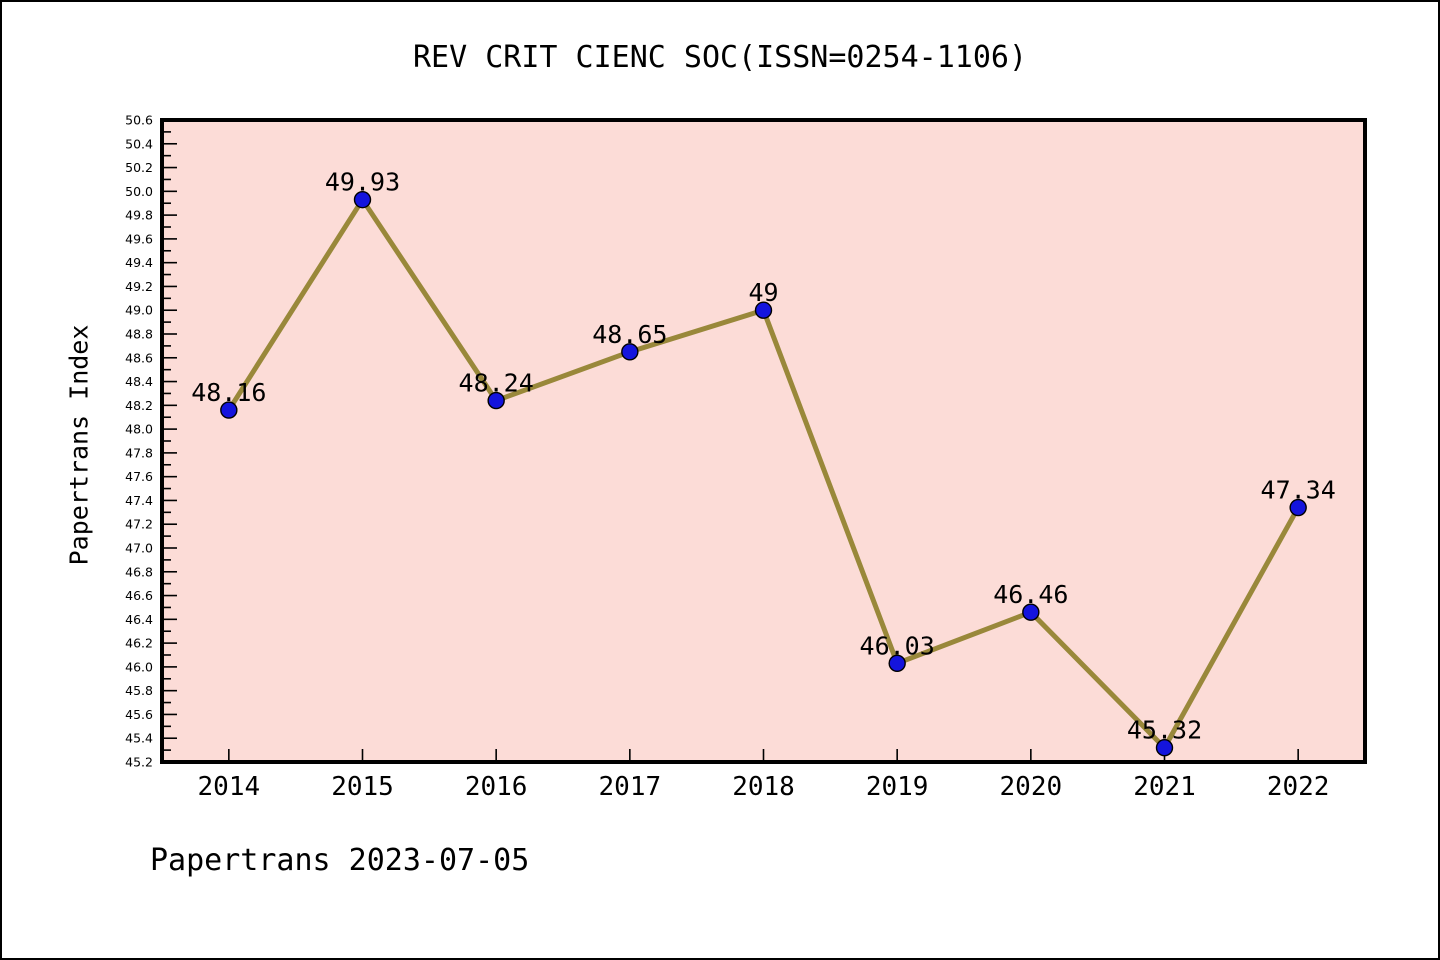 Image resolution: width=1440 pixels, height=960 pixels. What do you see at coordinates (897, 645) in the screenshot?
I see `data-point-label: 46.03` at bounding box center [897, 645].